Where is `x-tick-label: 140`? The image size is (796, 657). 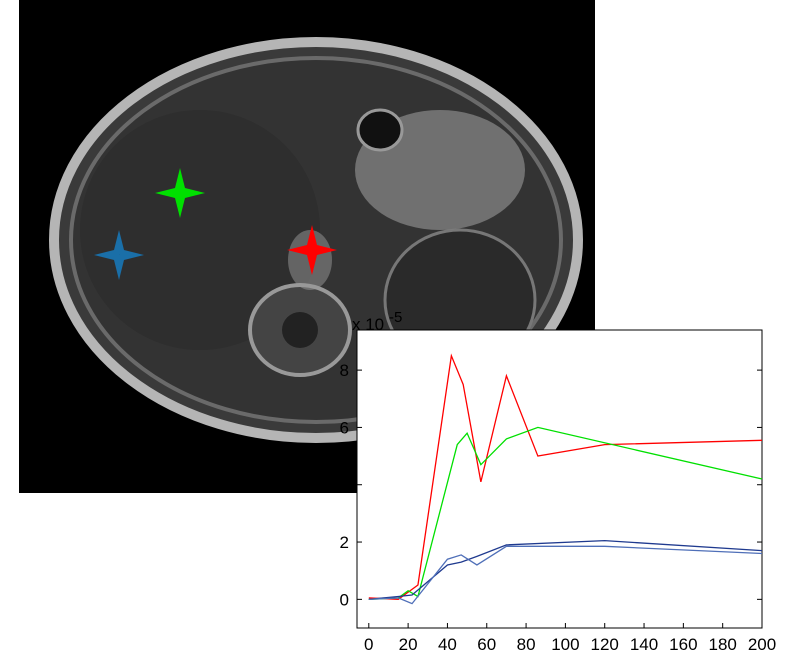
x-tick-label: 140 is located at coordinates (644, 644).